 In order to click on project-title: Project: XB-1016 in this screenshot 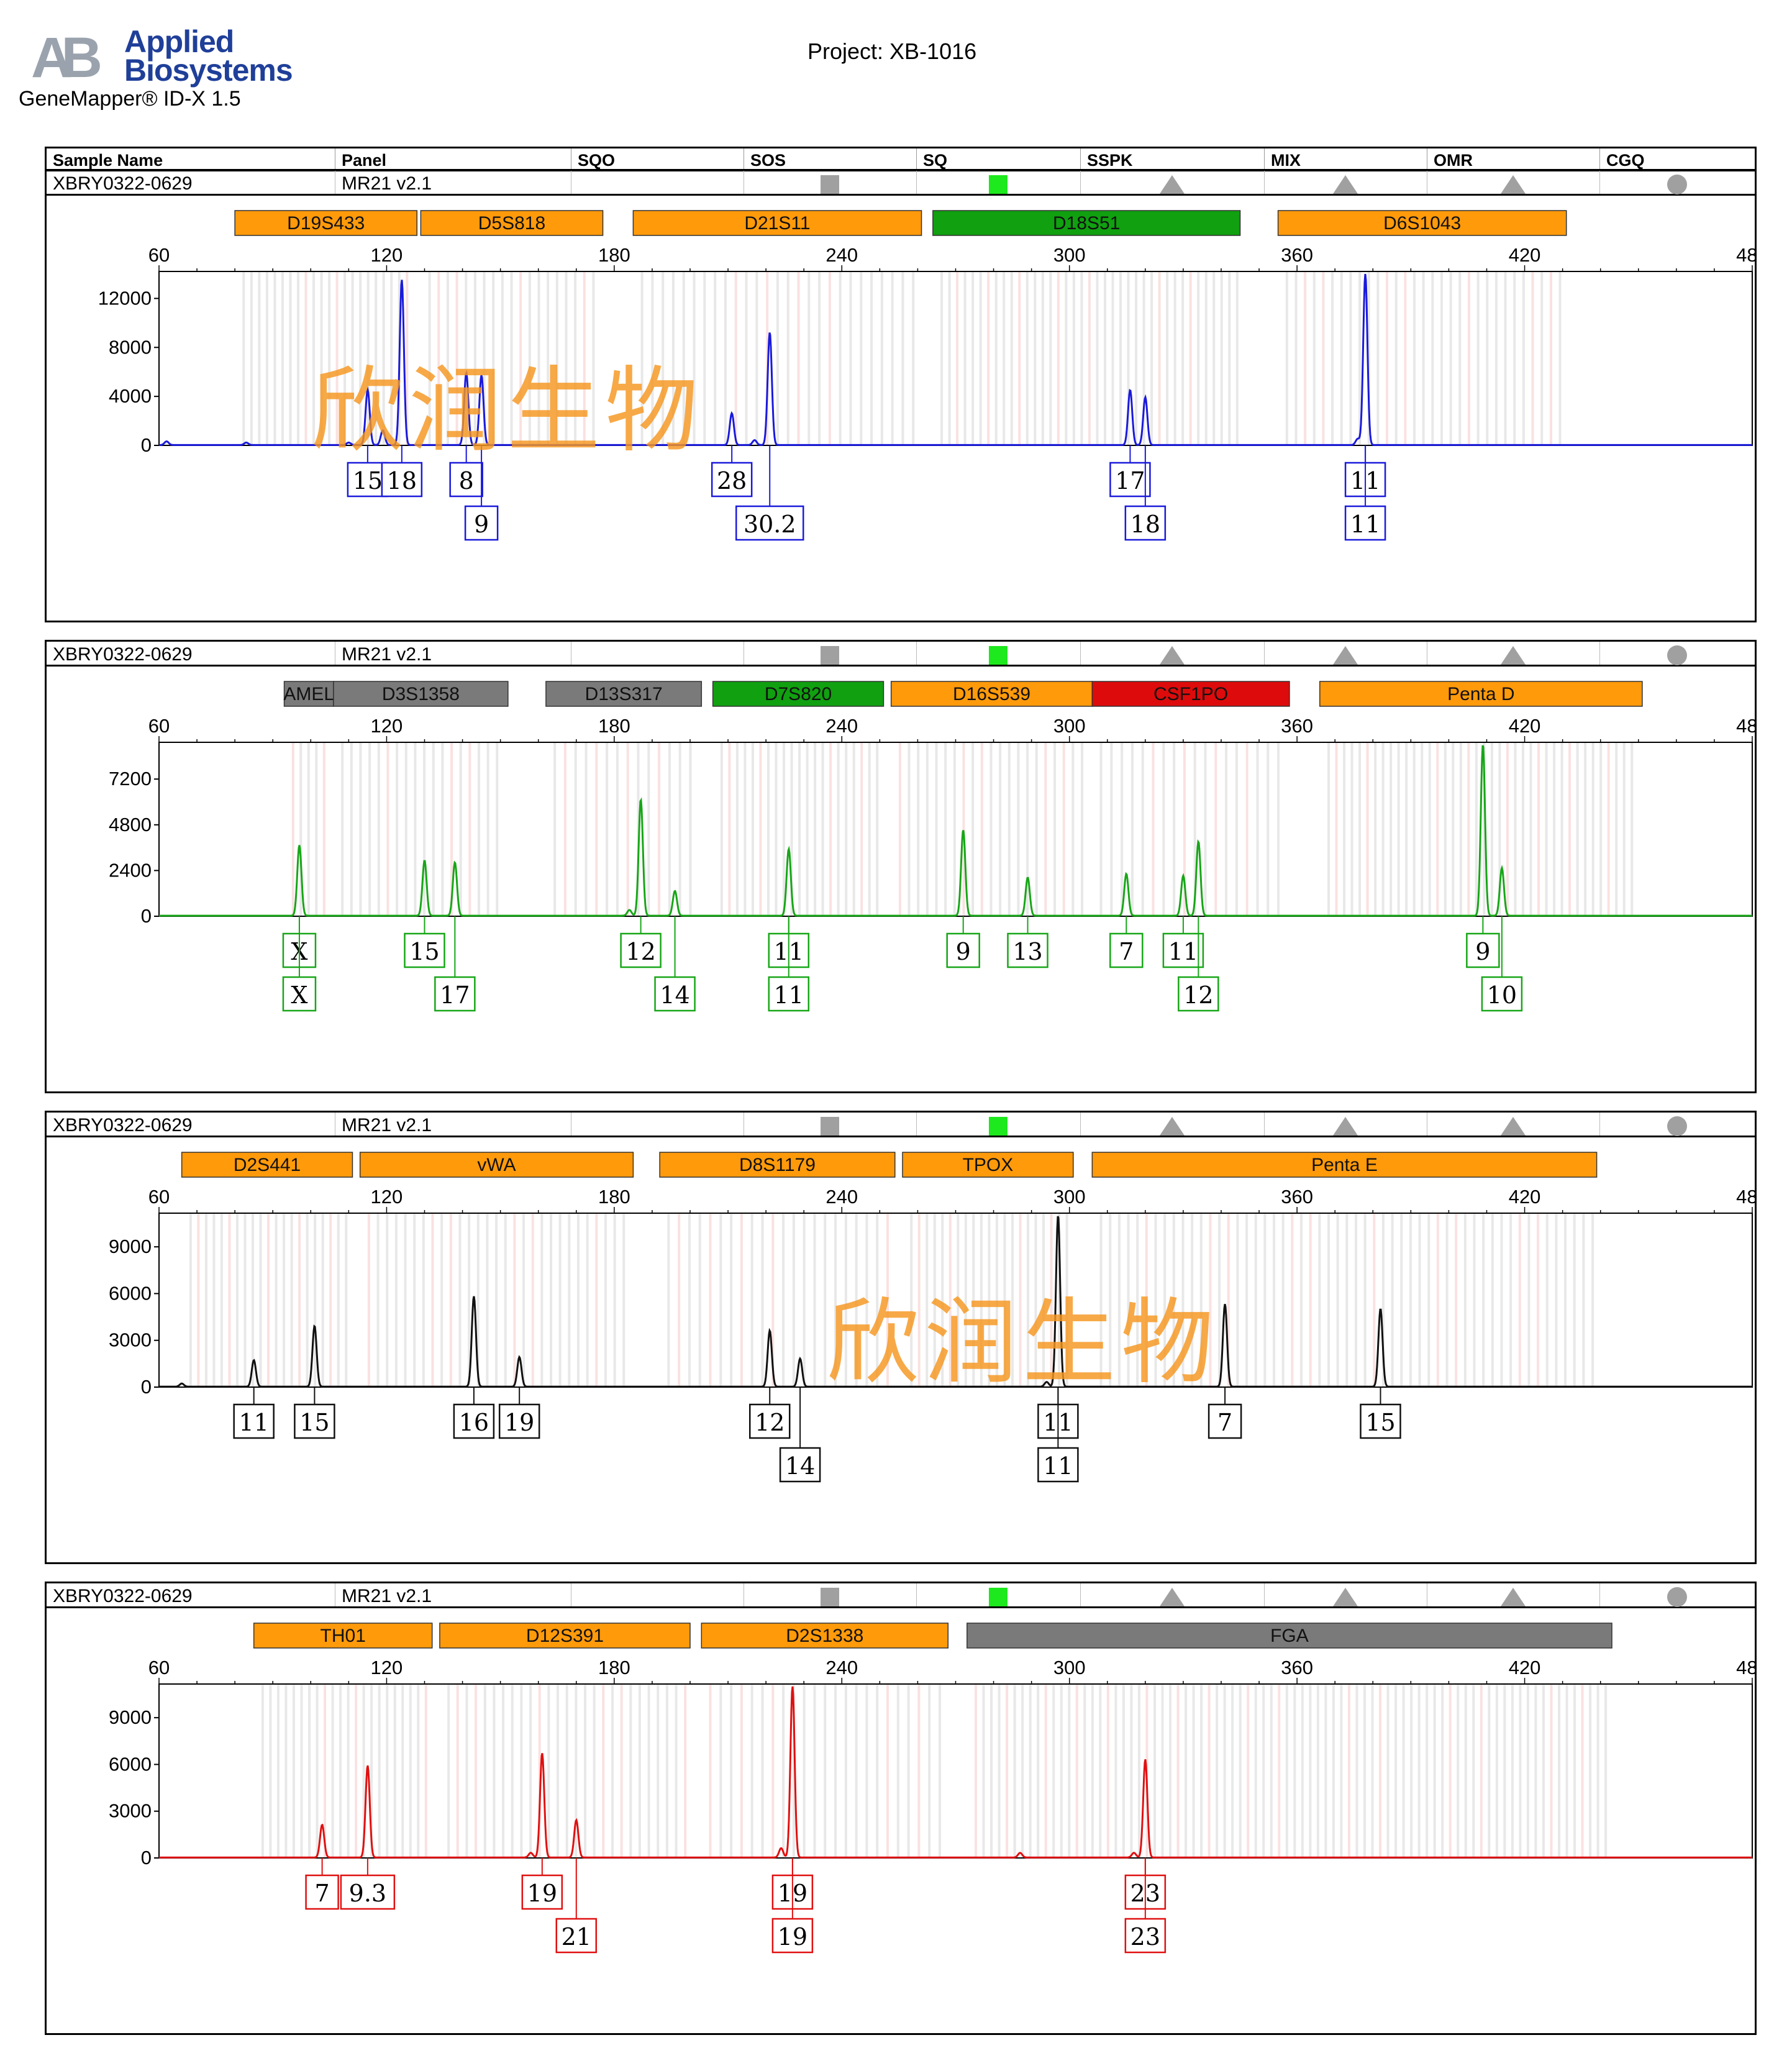, I will do `click(892, 51)`.